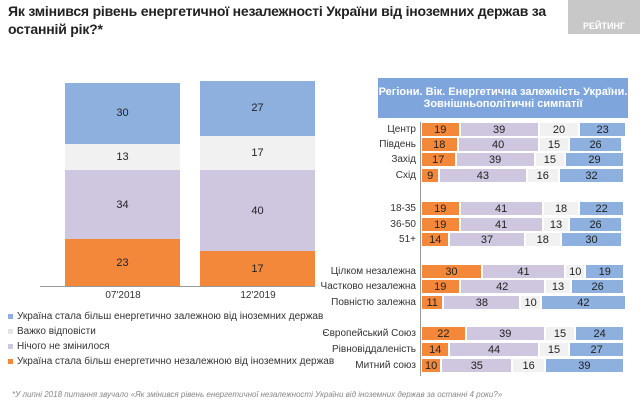 This screenshot has width=643, height=404. I want to click on bar-segment: 38, so click(482, 302).